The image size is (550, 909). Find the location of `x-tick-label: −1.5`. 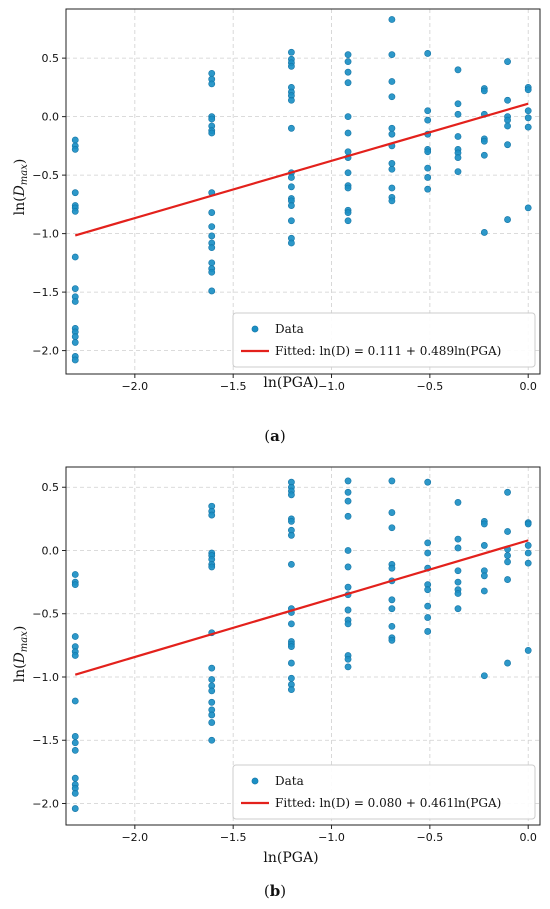

x-tick-label: −1.5 is located at coordinates (233, 386).